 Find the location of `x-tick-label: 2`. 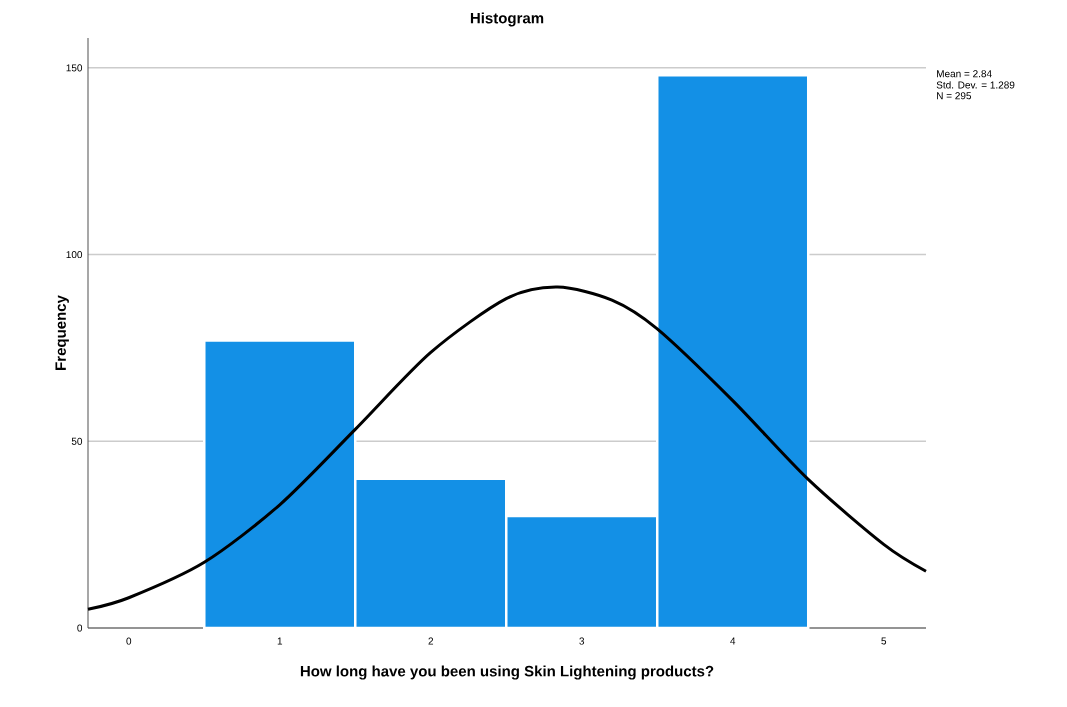

x-tick-label: 2 is located at coordinates (431, 641).